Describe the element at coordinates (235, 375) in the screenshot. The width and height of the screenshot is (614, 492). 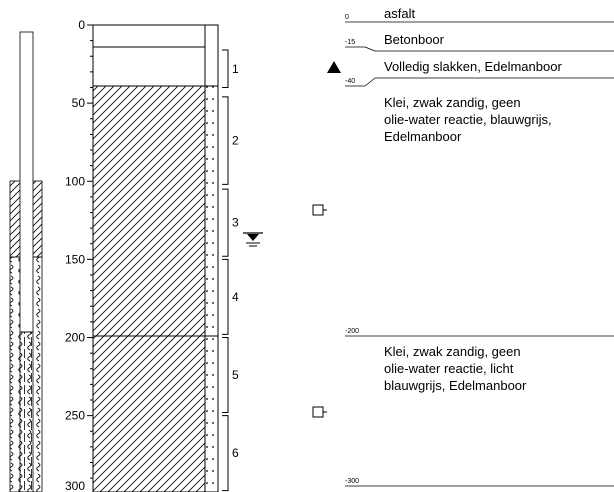
I see `sample-number: 5` at that location.